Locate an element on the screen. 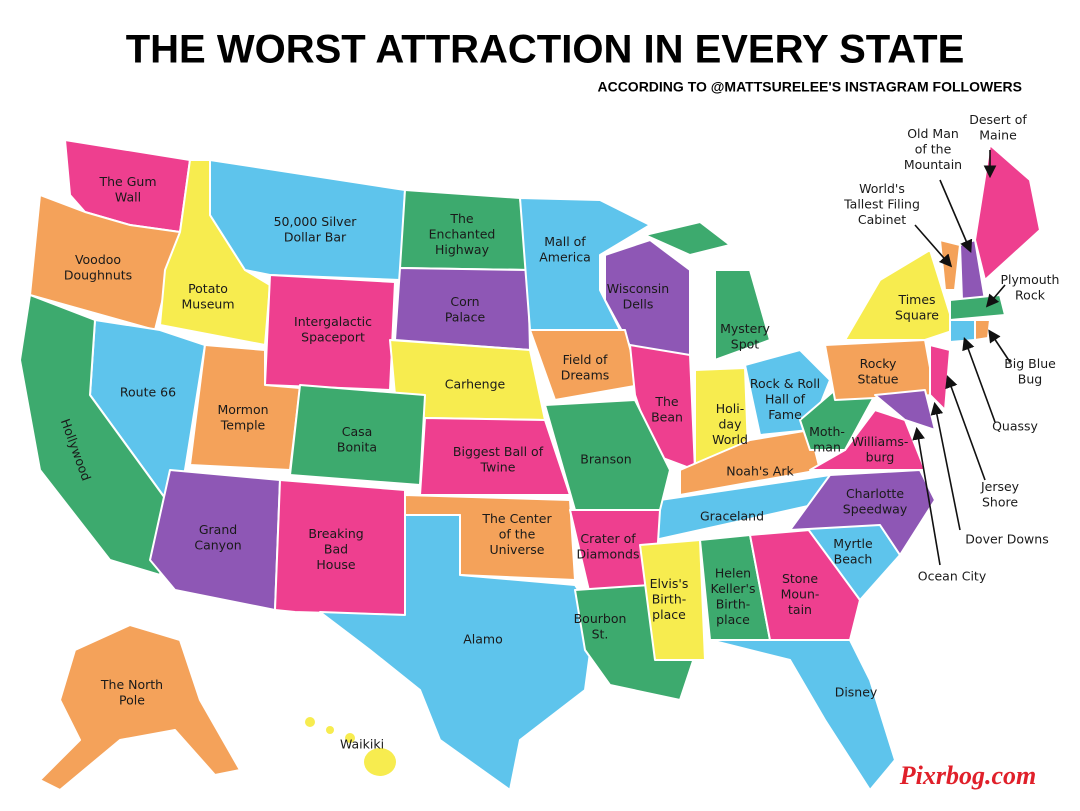  attraction-label: Rock & Roll is located at coordinates (785, 383).